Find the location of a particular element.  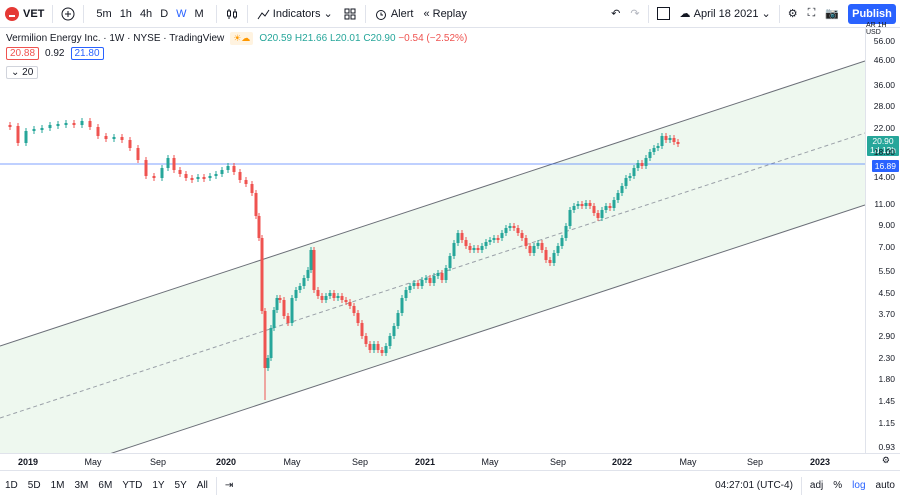

indicators-button: Indicators ⌄ is located at coordinates (294, 14).